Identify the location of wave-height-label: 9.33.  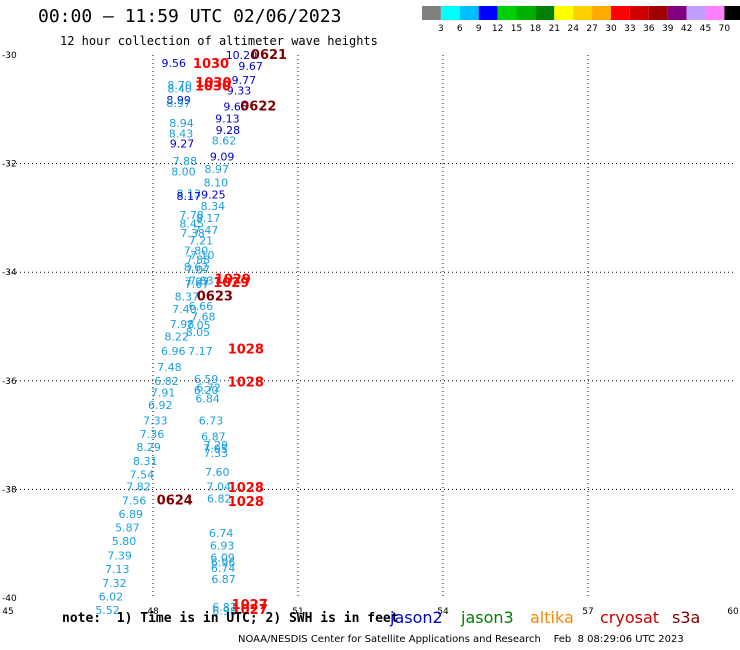
(239, 90).